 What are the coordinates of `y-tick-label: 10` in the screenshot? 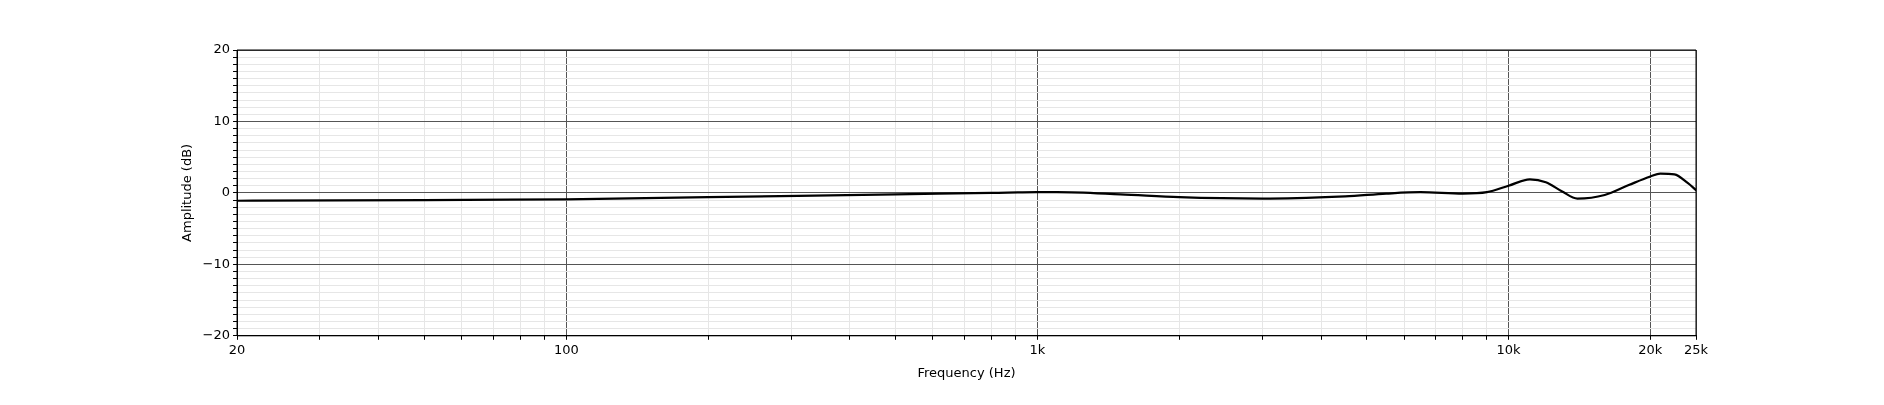 It's located at (222, 120).